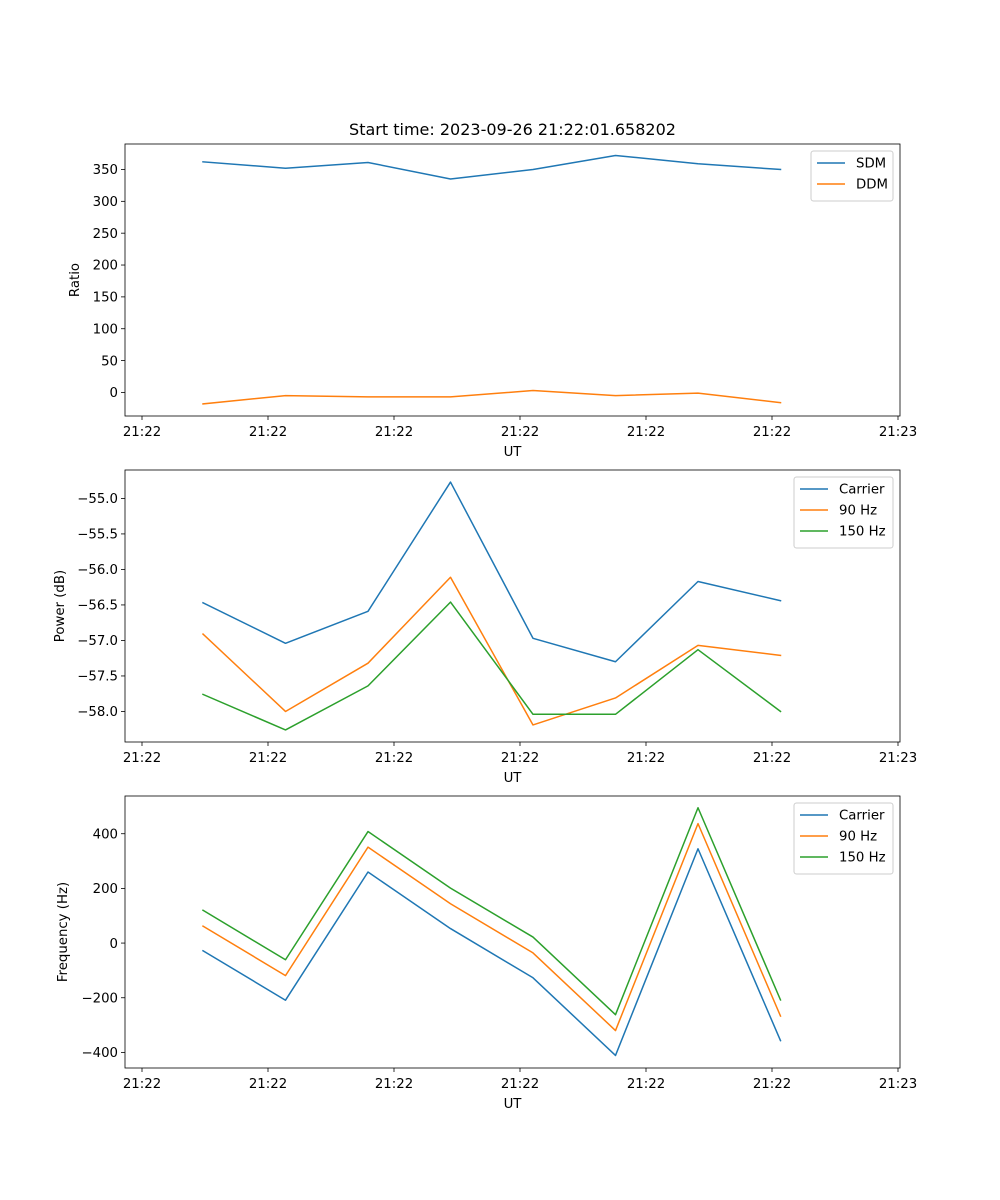  Describe the element at coordinates (97, 641) in the screenshot. I see `y-tick-label: −57.0` at that location.